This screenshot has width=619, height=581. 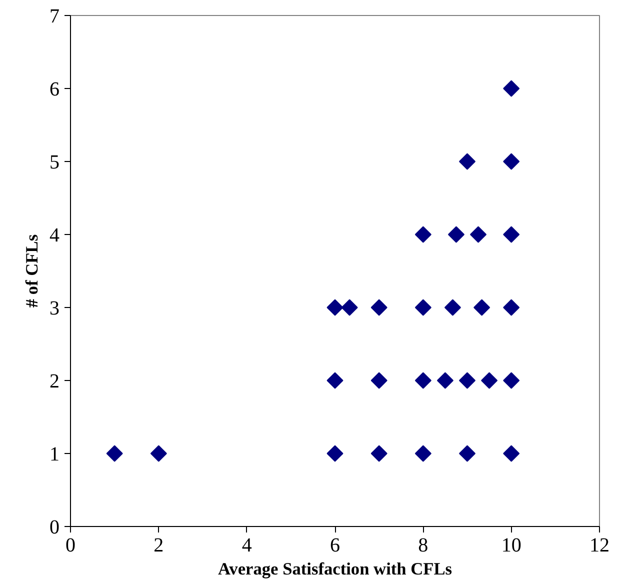 What do you see at coordinates (600, 545) in the screenshot?
I see `x-tick-label: 12` at bounding box center [600, 545].